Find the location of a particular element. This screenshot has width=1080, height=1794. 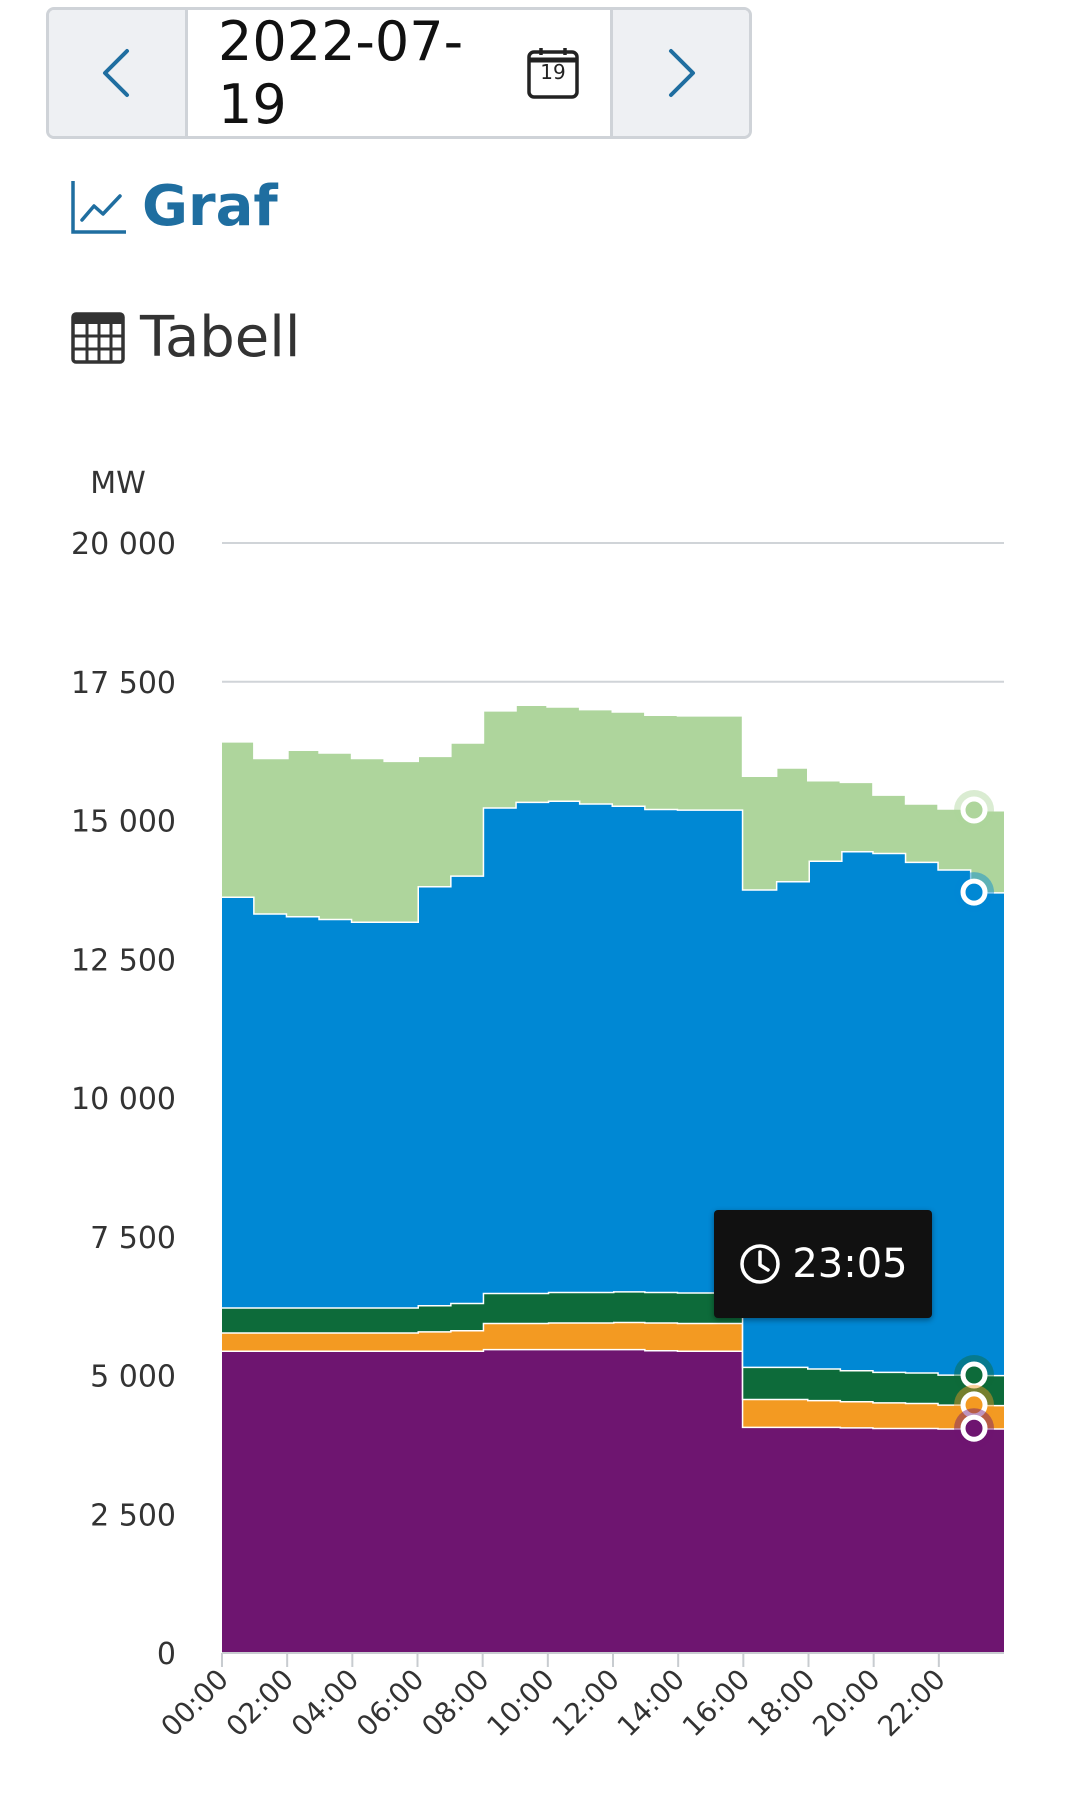

hover-marker-blue is located at coordinates (974, 892).